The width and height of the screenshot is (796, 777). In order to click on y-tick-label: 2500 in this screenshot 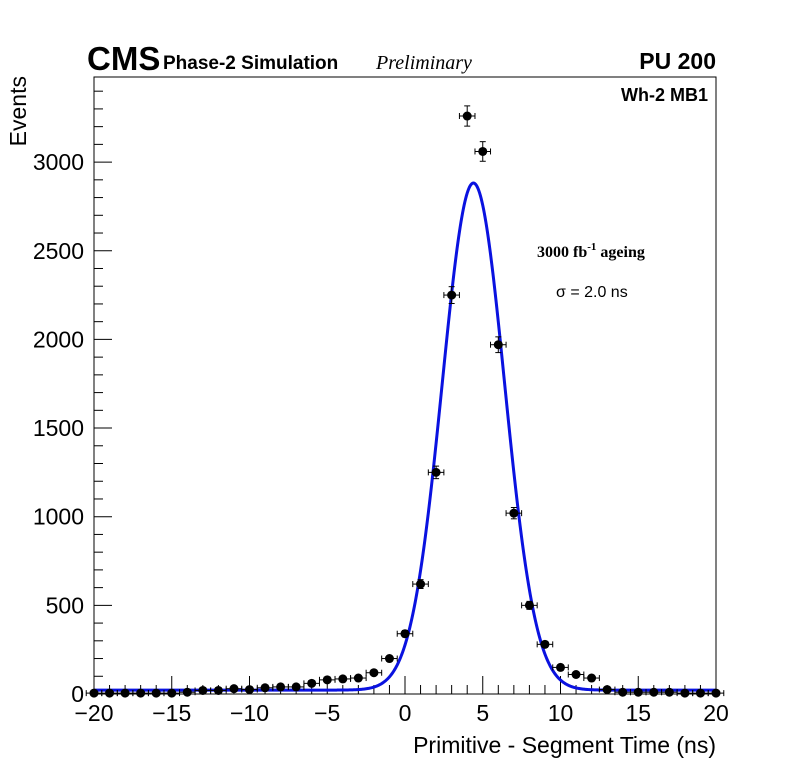, I will do `click(58, 251)`.